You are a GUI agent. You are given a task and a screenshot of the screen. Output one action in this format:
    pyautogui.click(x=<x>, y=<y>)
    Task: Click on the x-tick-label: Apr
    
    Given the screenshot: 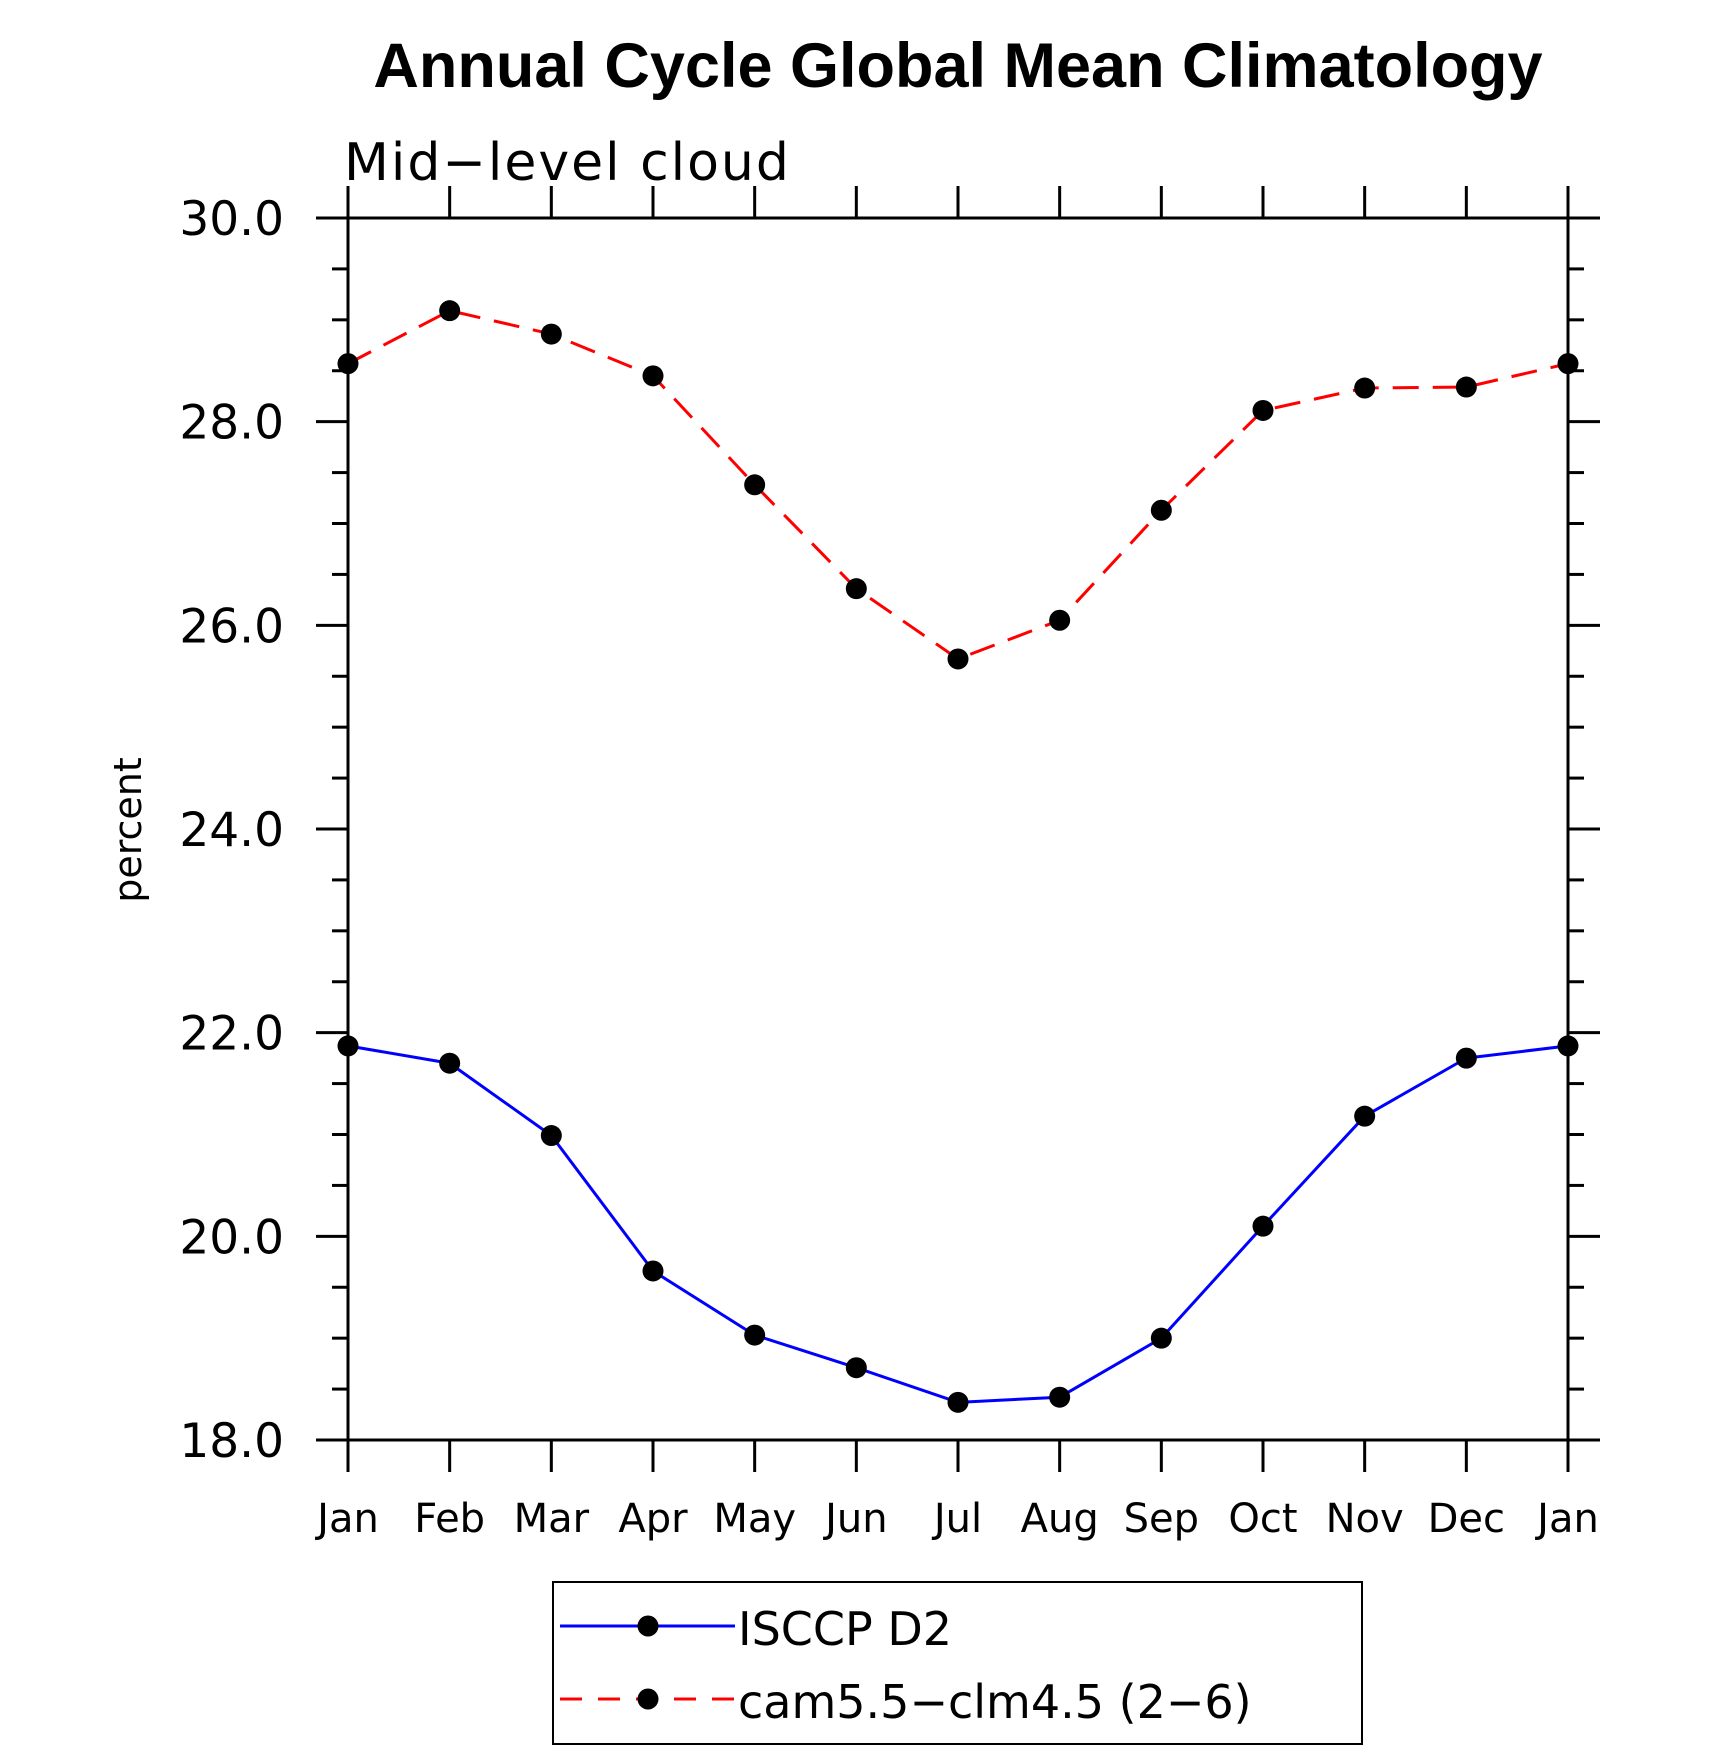 What is the action you would take?
    pyautogui.click(x=653, y=1519)
    